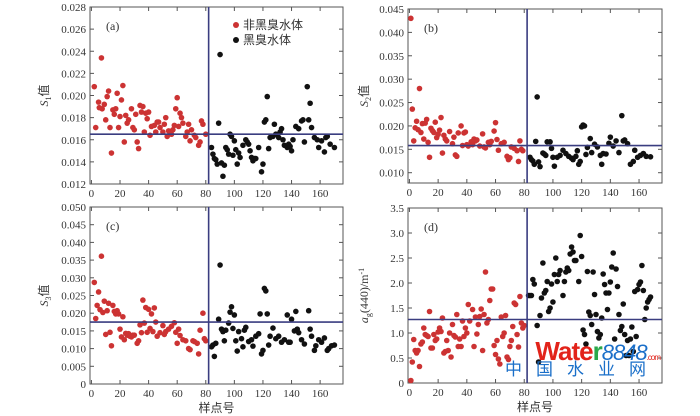 The width and height of the screenshot is (700, 416). I want to click on panel-label: (b), so click(431, 28).